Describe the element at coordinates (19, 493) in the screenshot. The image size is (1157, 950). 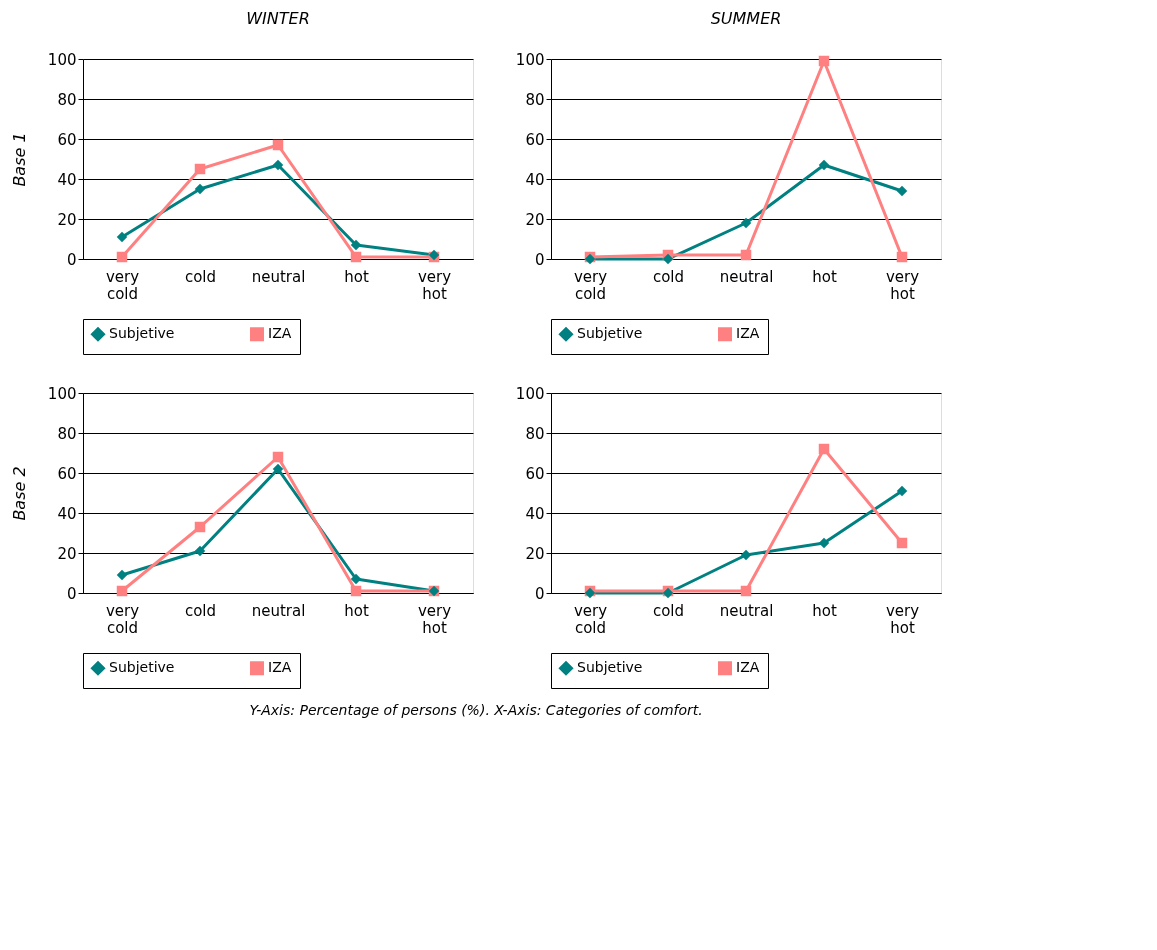
I see `y-axis-title: Base 2` at that location.